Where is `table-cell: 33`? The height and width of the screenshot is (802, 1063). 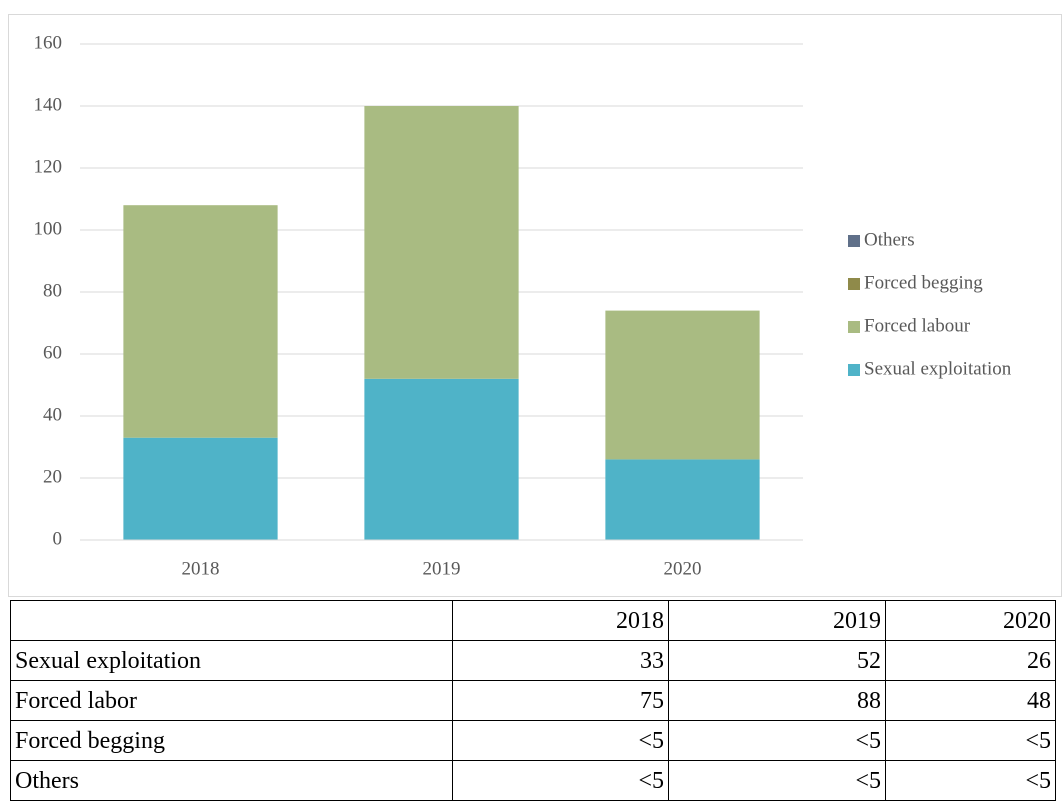
table-cell: 33 is located at coordinates (560, 660).